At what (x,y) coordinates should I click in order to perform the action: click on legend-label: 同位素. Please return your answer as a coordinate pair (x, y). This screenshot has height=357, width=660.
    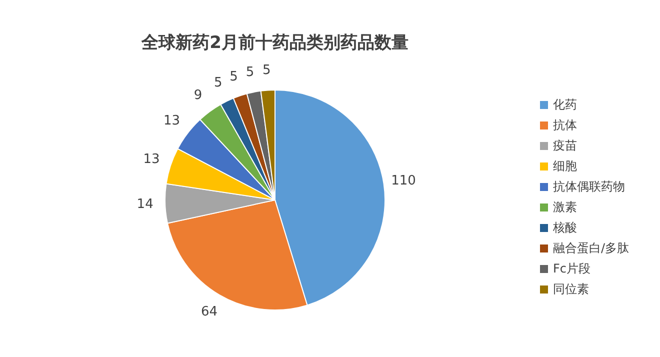
    Looking at the image, I should click on (571, 289).